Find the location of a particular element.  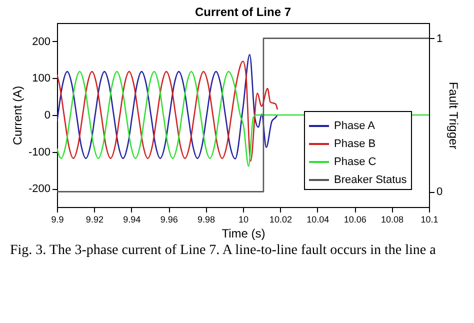

chart-title: Current of Line 7 is located at coordinates (243, 12).